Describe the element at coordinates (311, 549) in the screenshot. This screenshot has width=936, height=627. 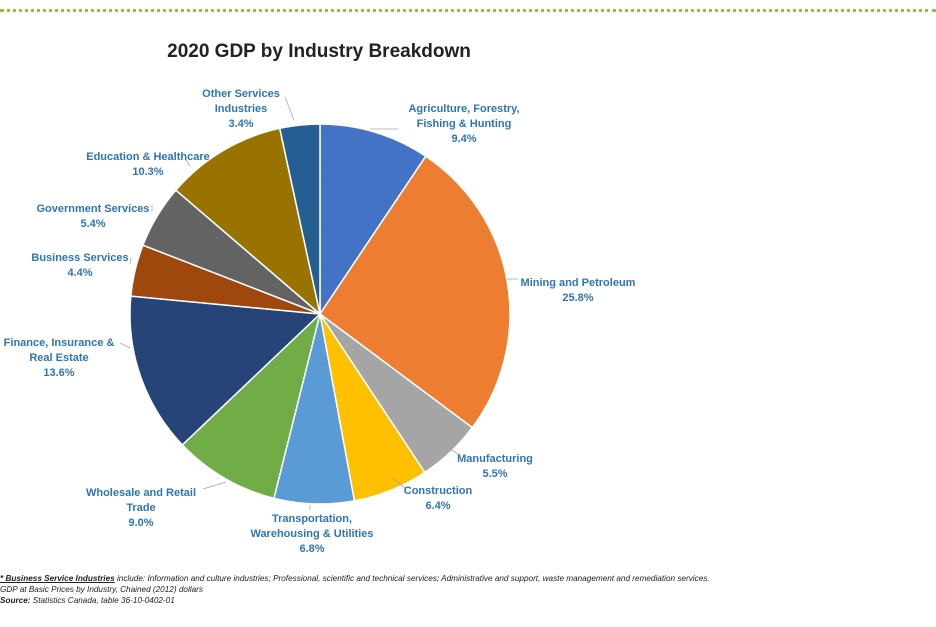
I see `slice-value-label: 6.8%` at that location.